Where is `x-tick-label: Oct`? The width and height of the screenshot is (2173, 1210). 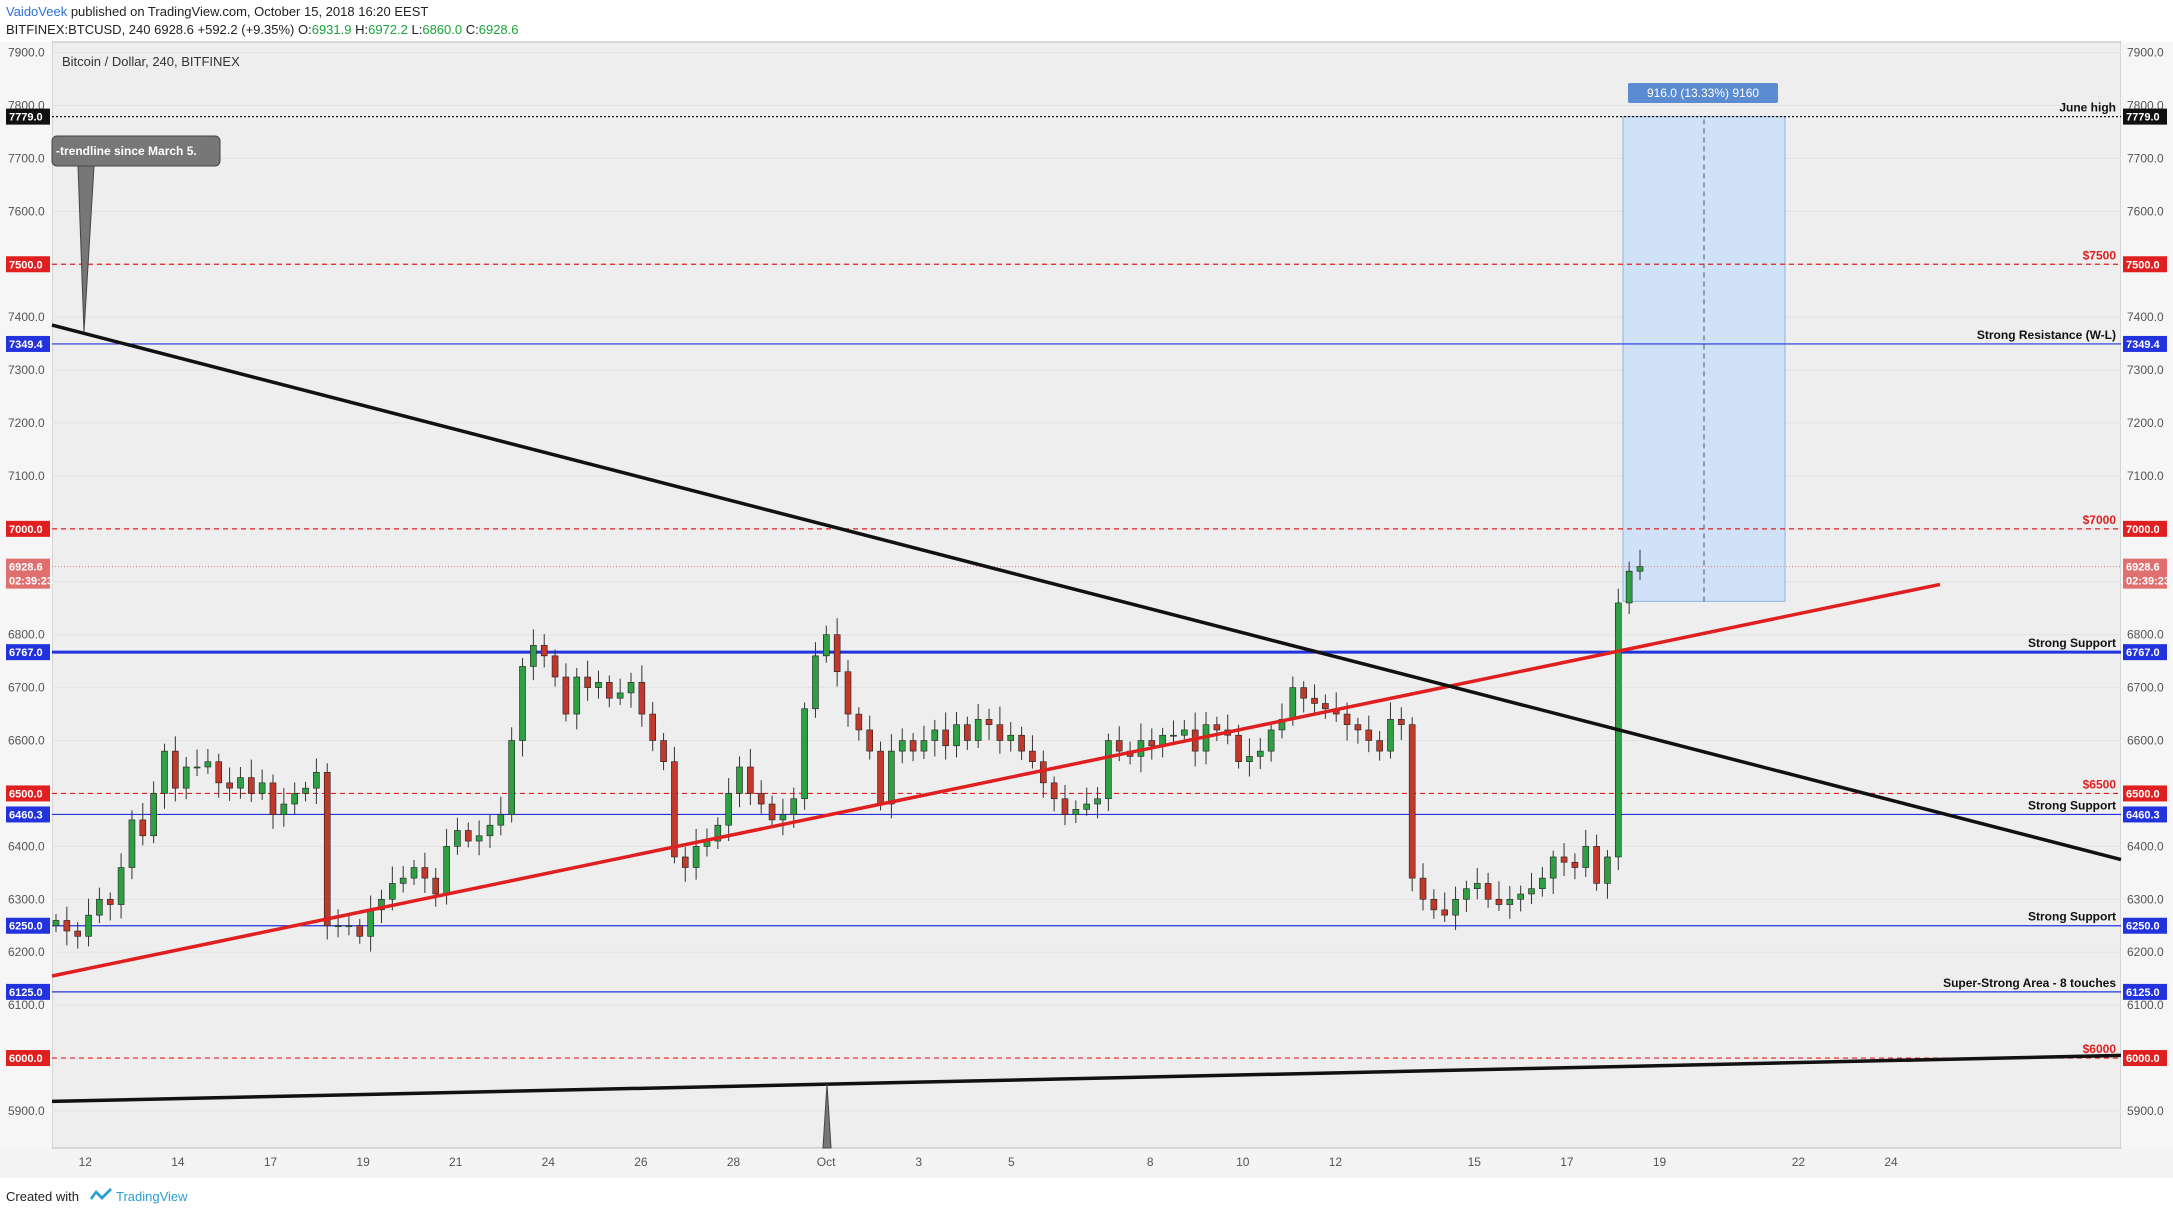 x-tick-label: Oct is located at coordinates (826, 1162).